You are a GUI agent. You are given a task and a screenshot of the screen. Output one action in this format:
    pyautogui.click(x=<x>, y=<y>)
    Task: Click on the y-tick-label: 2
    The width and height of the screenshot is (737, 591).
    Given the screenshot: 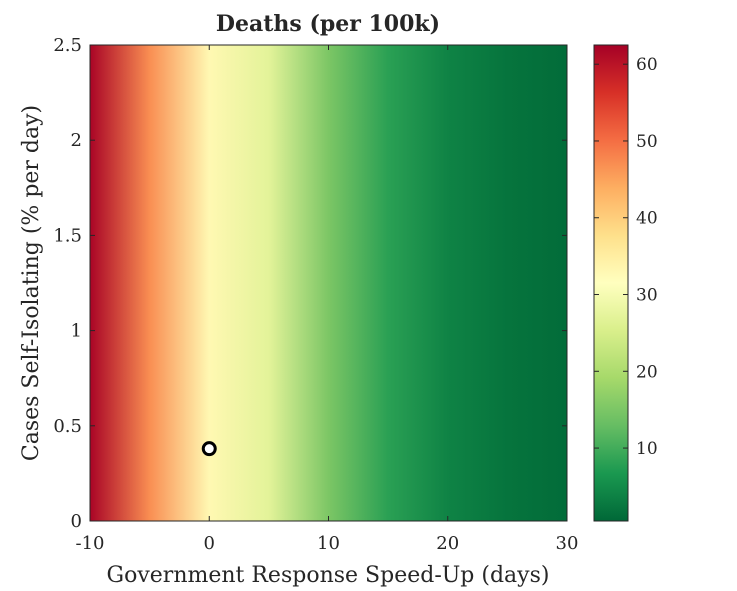 What is the action you would take?
    pyautogui.click(x=76, y=140)
    